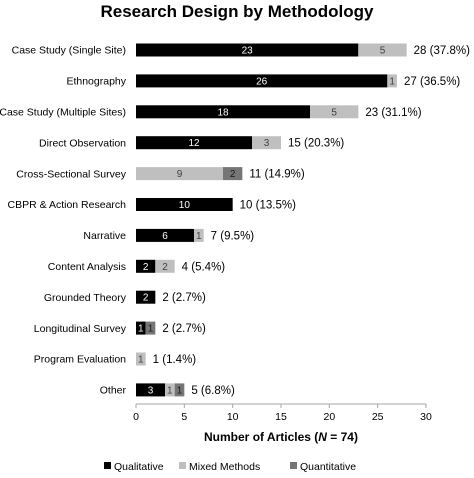 This screenshot has width=474, height=478. Describe the element at coordinates (80, 329) in the screenshot. I see `category-label: Longitudinal Survey` at that location.